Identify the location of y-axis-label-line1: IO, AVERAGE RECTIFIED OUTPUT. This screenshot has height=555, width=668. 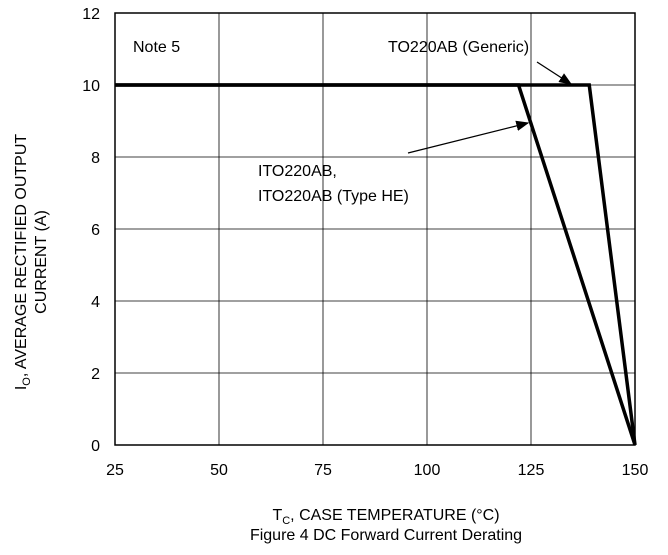
(23, 262).